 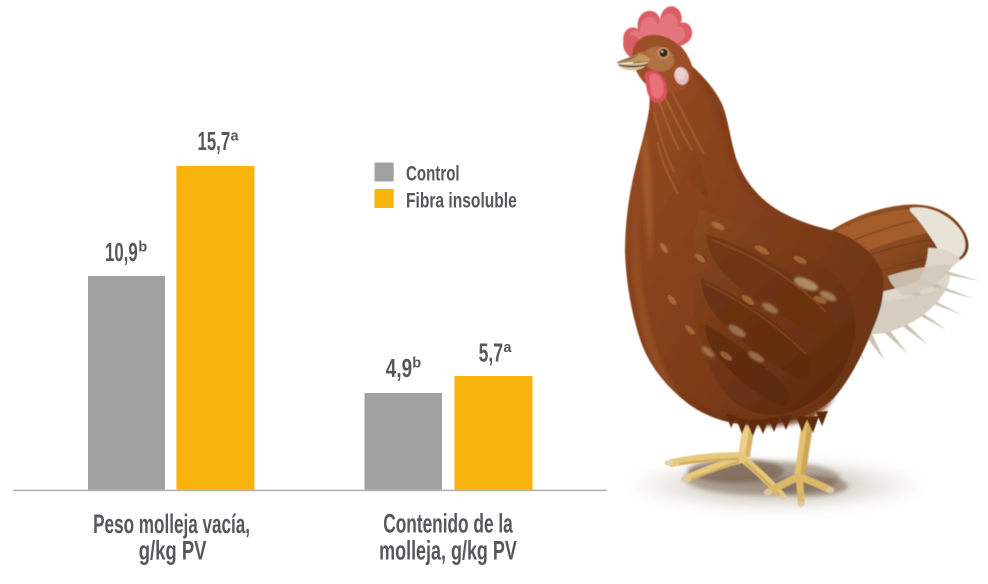 What do you see at coordinates (399, 368) in the screenshot?
I see `svg-text: 4,9` at bounding box center [399, 368].